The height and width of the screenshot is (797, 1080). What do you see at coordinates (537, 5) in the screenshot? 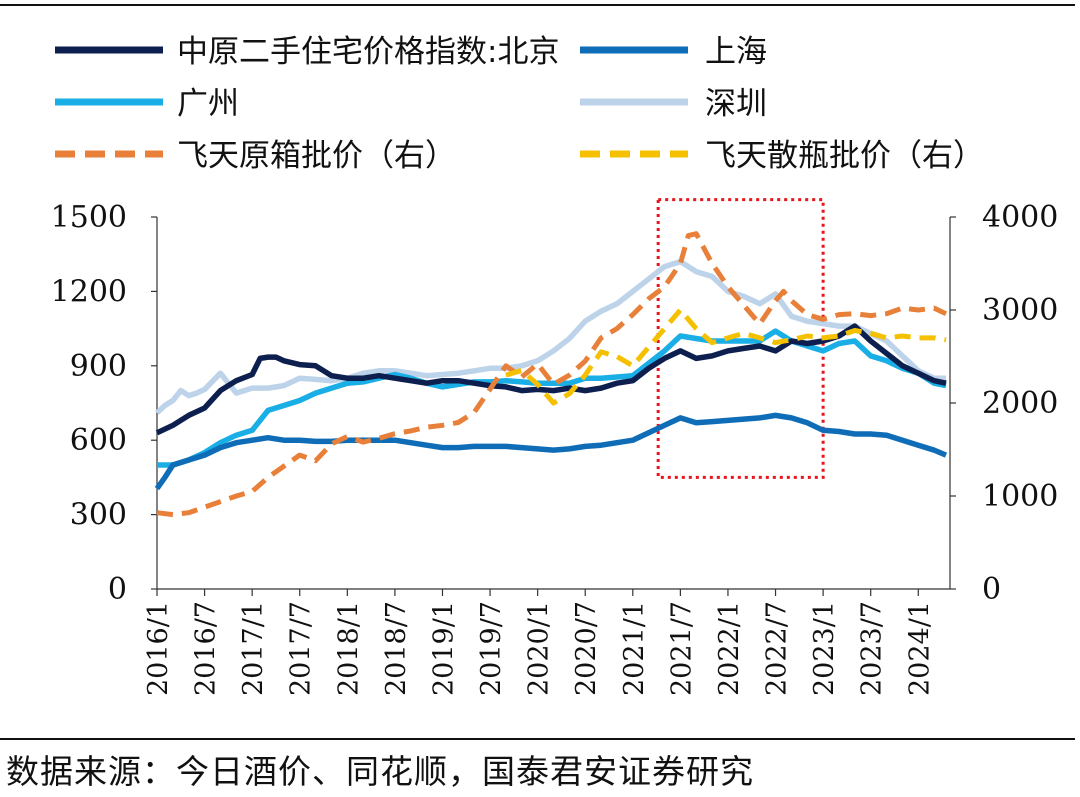
I see `top-rule` at bounding box center [537, 5].